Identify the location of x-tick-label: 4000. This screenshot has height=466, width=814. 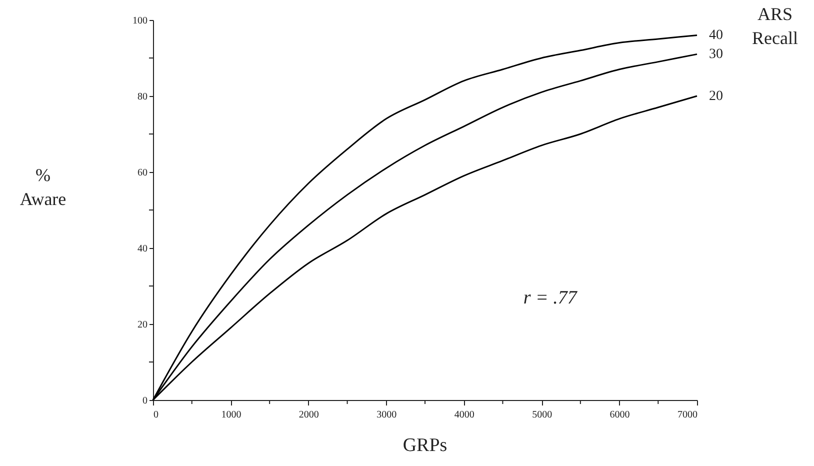
(464, 415).